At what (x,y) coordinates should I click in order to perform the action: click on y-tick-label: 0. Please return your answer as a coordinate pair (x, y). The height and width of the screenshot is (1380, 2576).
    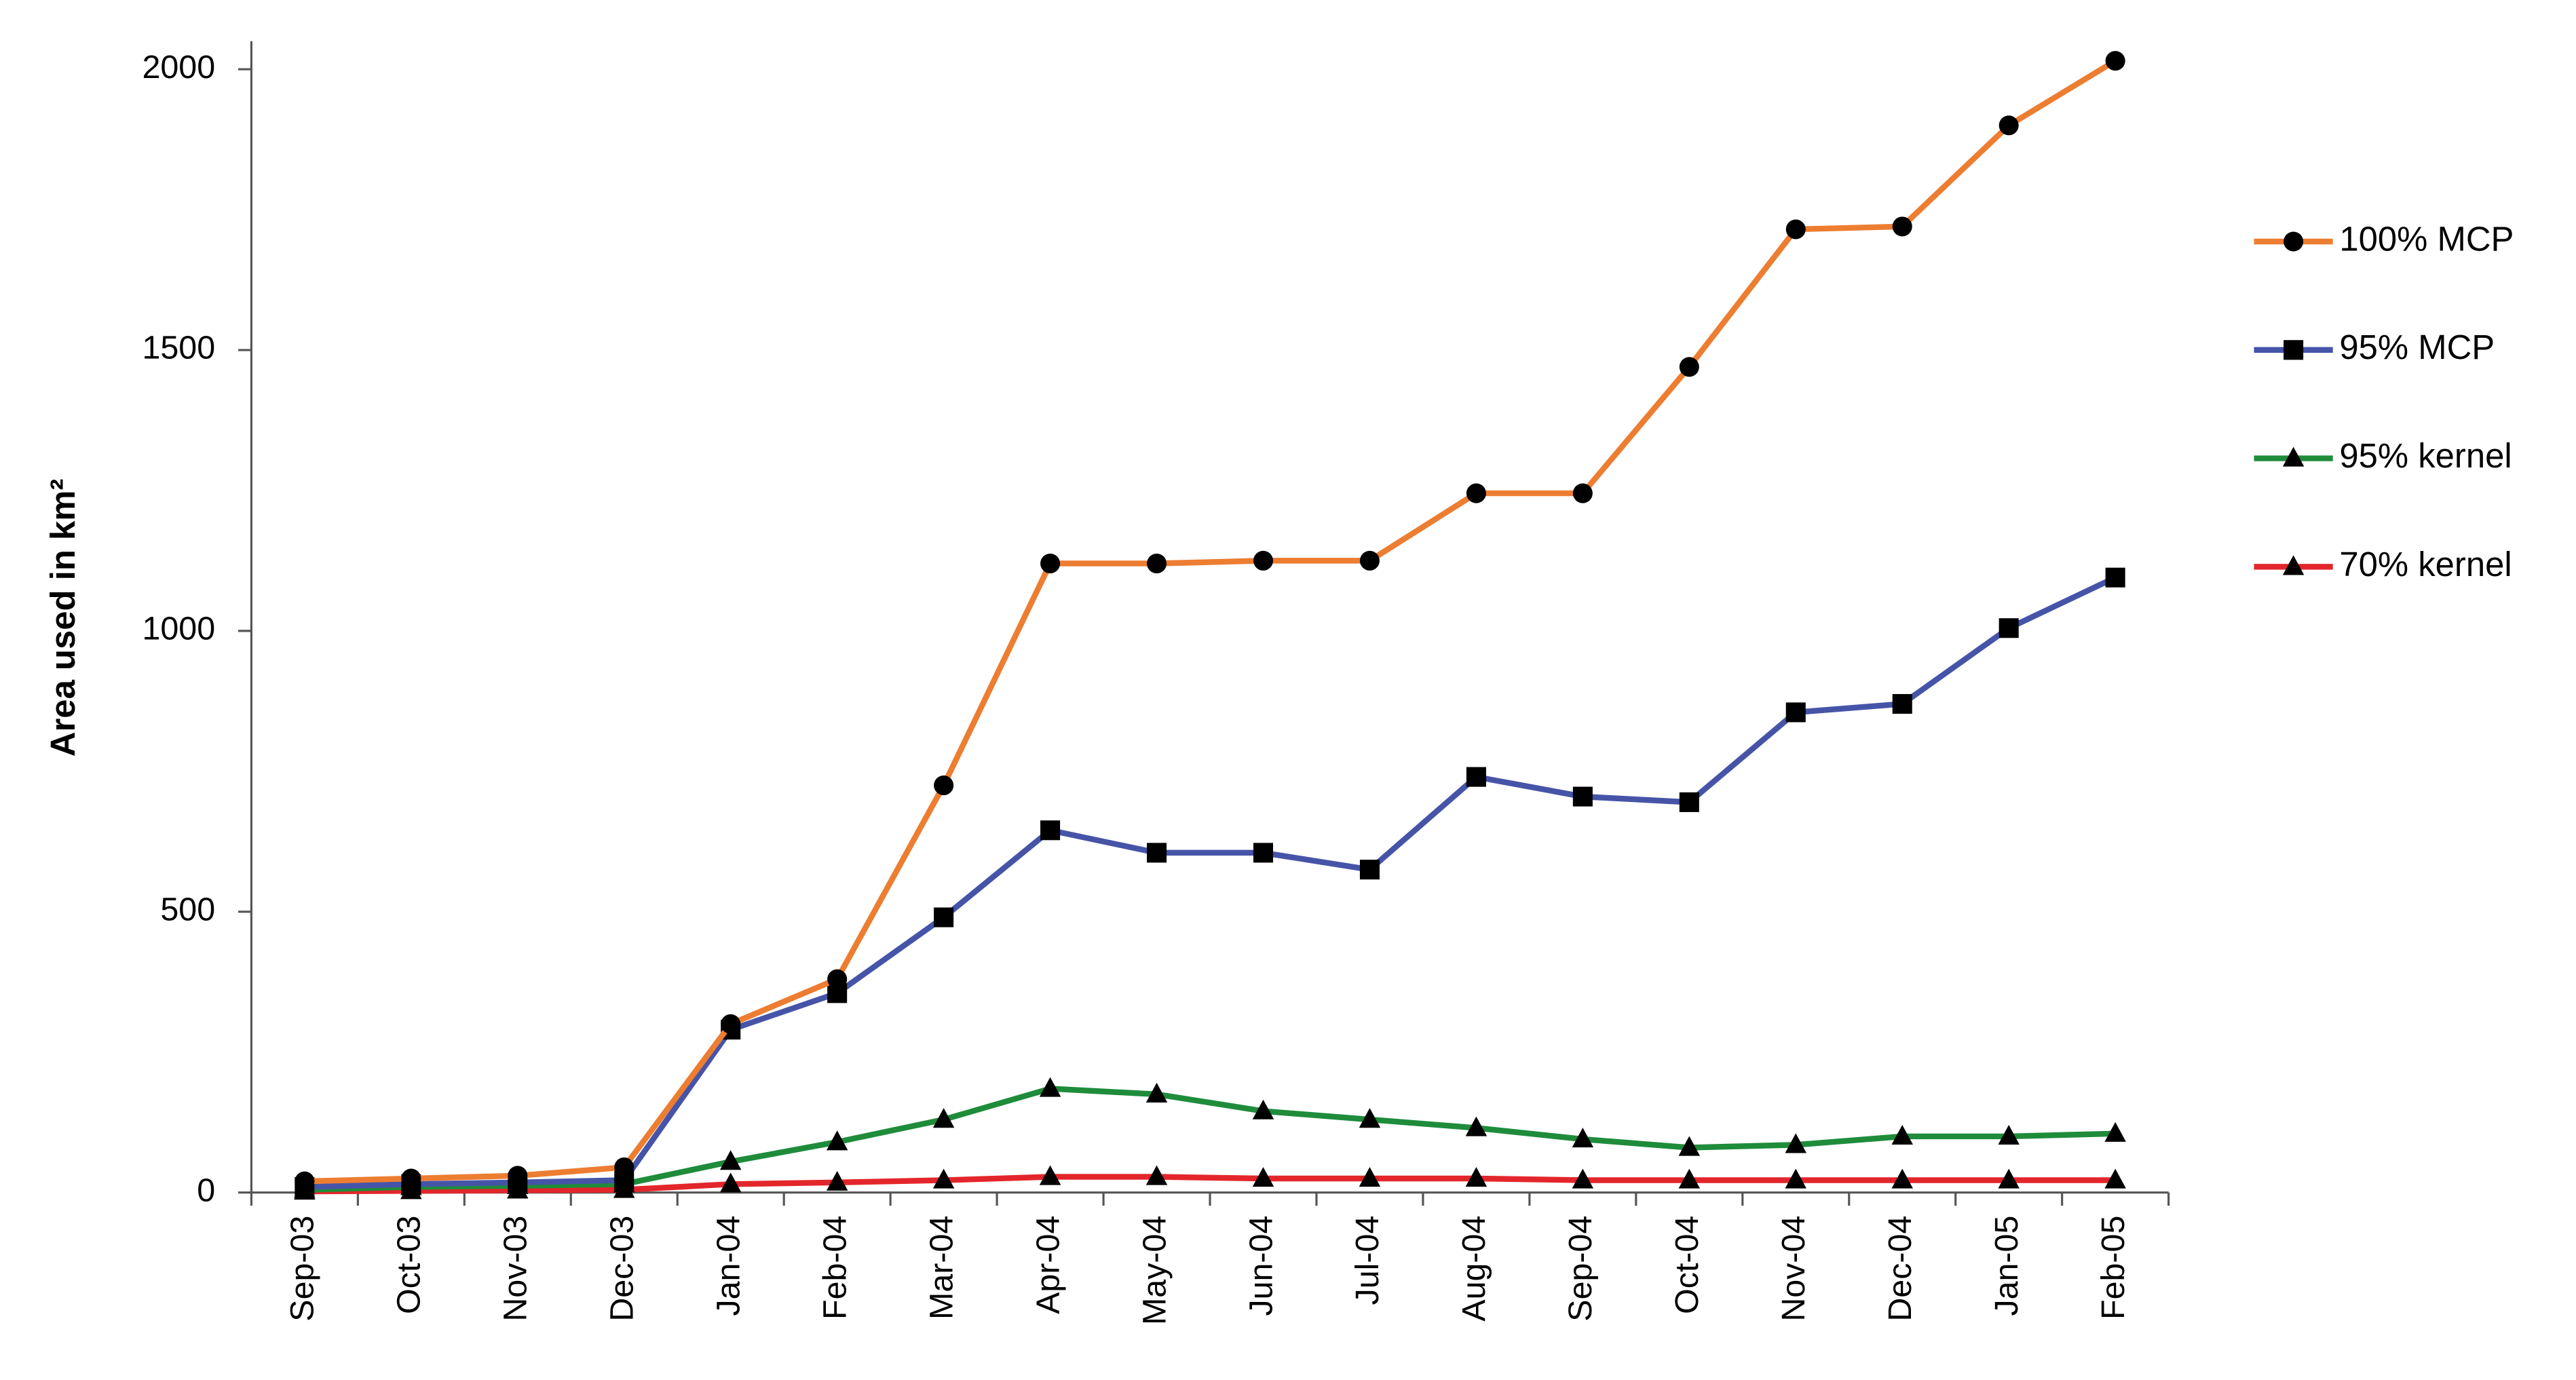
    Looking at the image, I should click on (206, 1190).